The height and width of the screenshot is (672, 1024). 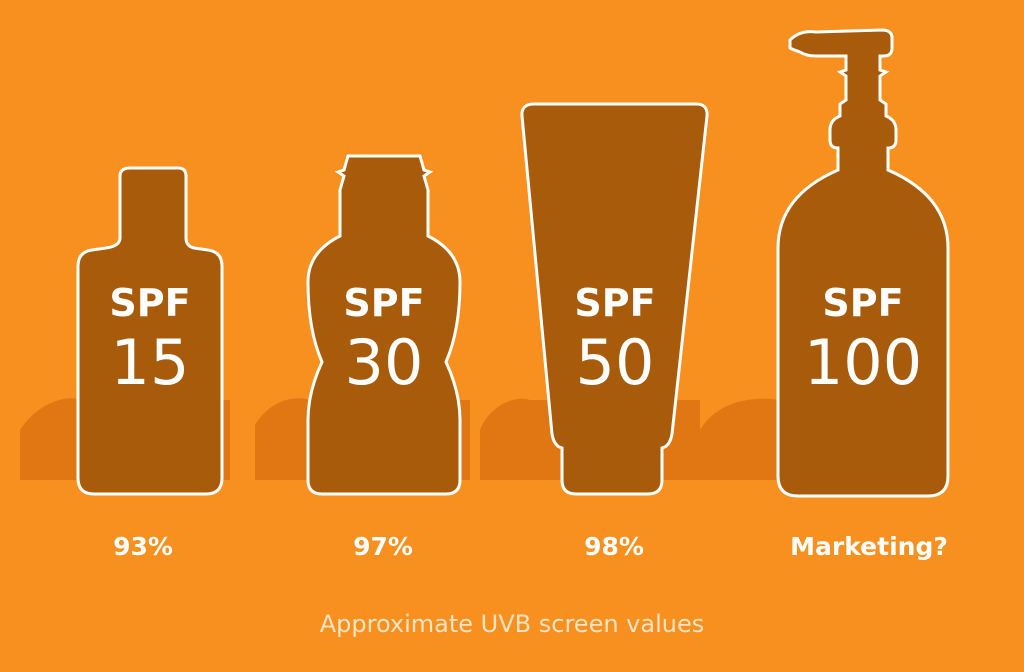 What do you see at coordinates (150, 362) in the screenshot?
I see `spf-value-1: 15` at bounding box center [150, 362].